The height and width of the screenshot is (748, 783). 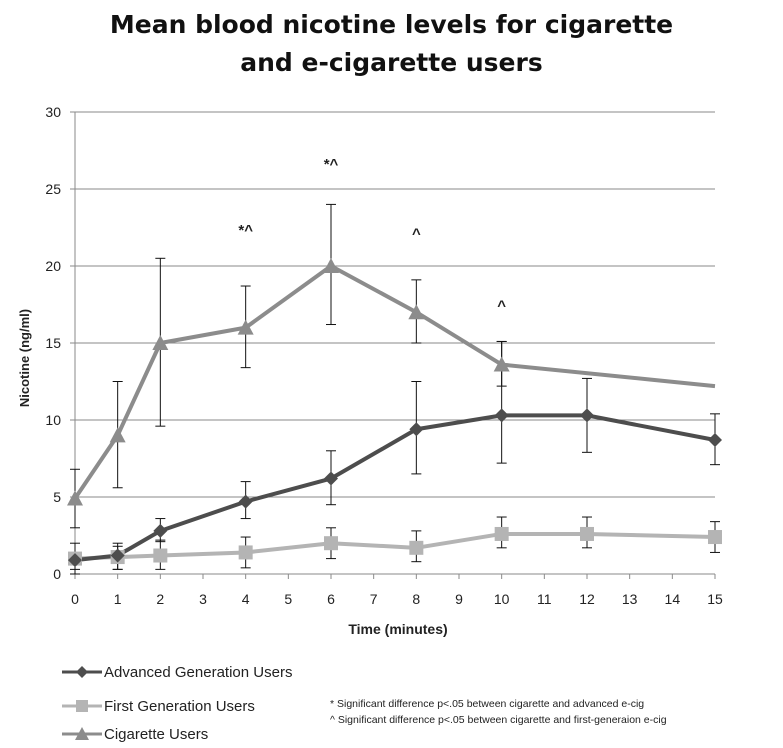 What do you see at coordinates (246, 599) in the screenshot?
I see `x-tick-label: 4` at bounding box center [246, 599].